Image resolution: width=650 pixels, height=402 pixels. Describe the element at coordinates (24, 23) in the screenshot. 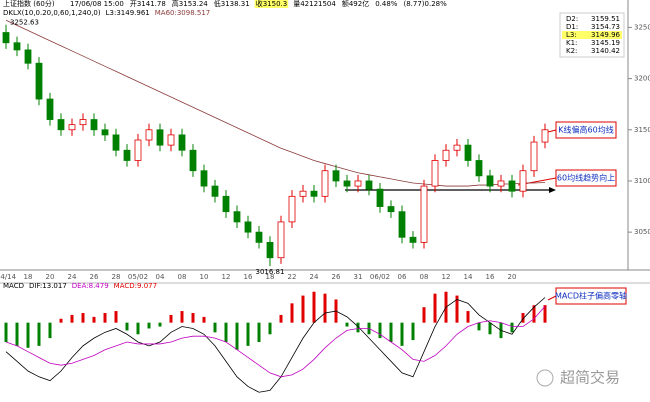

I see `high-label: 3252.63` at that location.